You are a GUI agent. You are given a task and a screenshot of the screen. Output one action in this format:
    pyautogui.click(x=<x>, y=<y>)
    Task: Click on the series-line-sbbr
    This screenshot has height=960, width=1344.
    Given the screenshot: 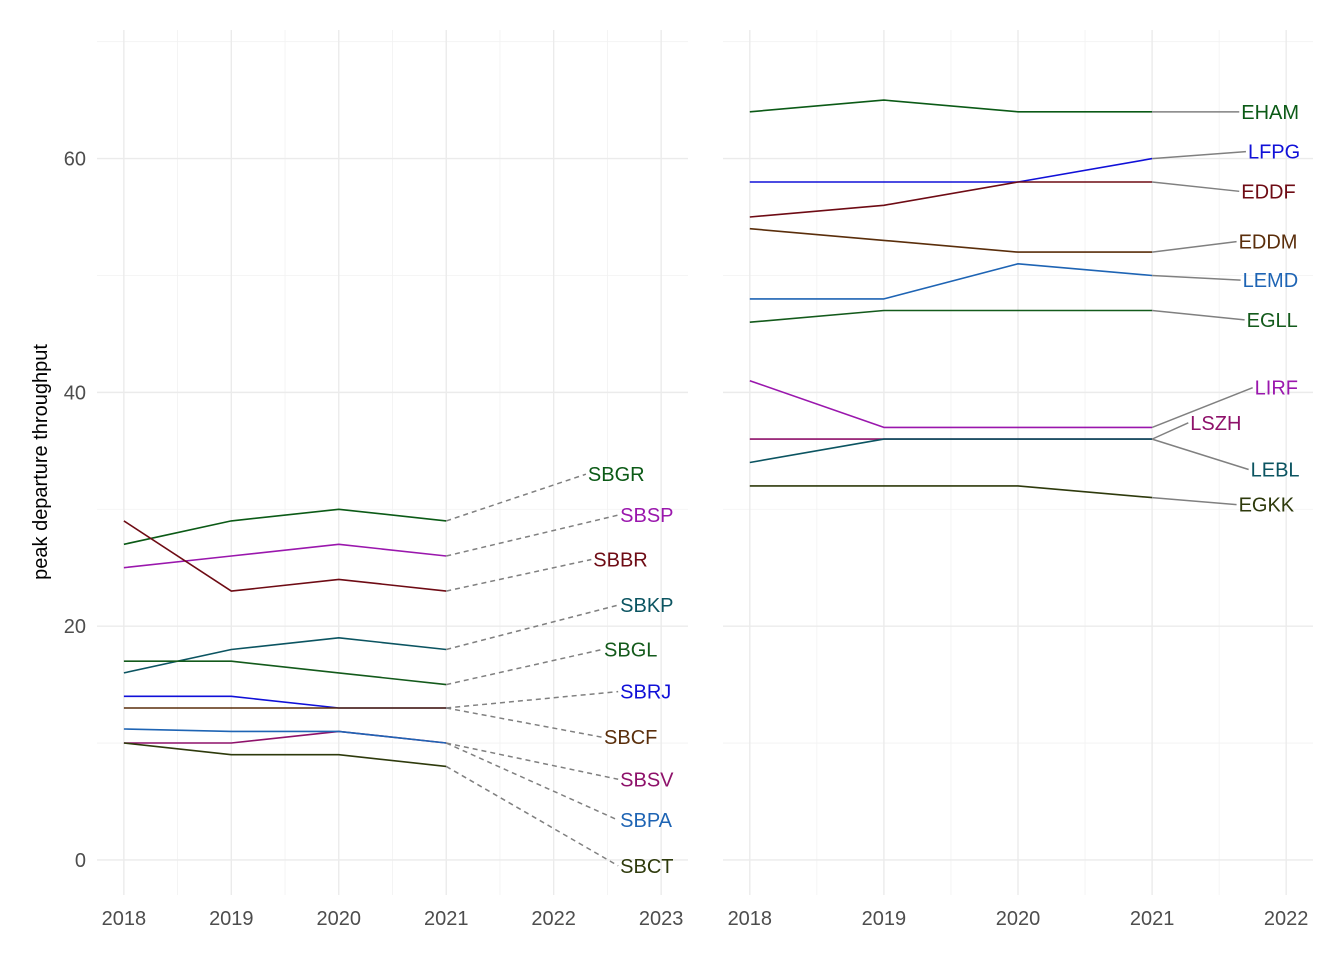 What is the action you would take?
    pyautogui.click(x=285, y=556)
    